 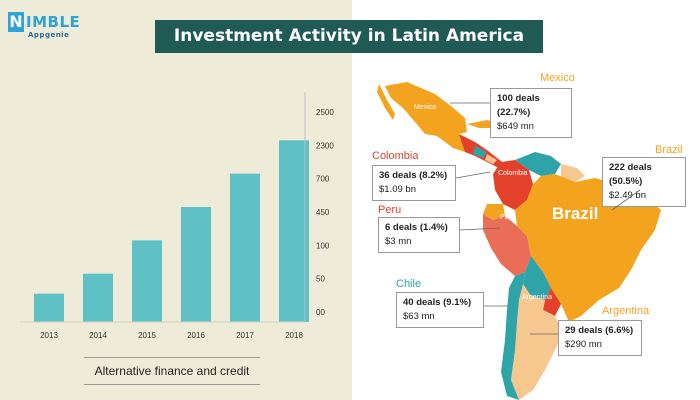 I want to click on bar-2014, so click(x=98, y=297).